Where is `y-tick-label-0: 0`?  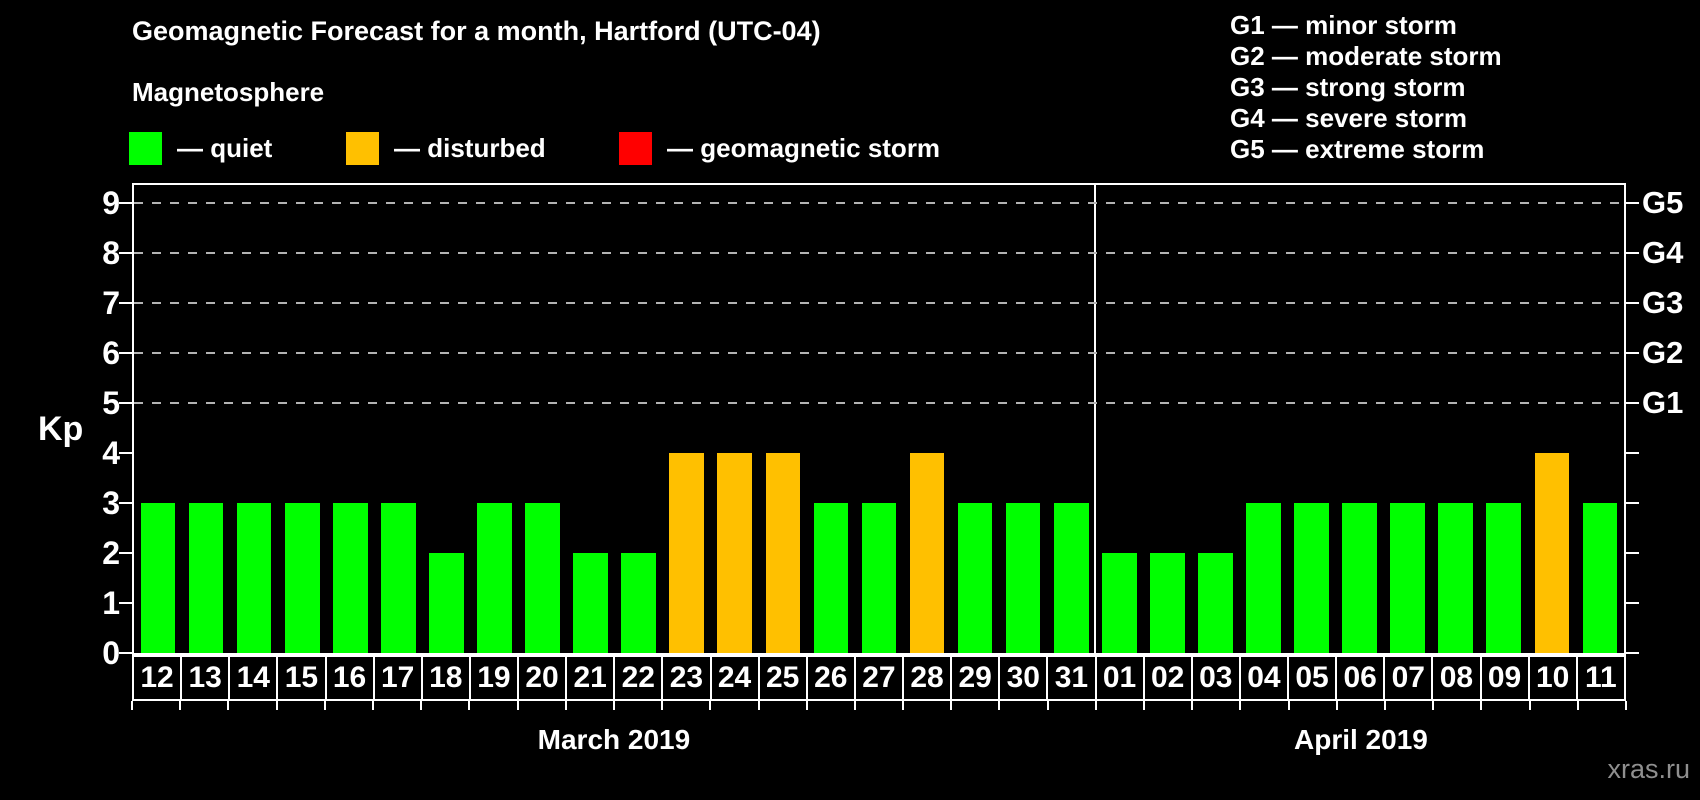 y-tick-label-0: 0 is located at coordinates (111, 653).